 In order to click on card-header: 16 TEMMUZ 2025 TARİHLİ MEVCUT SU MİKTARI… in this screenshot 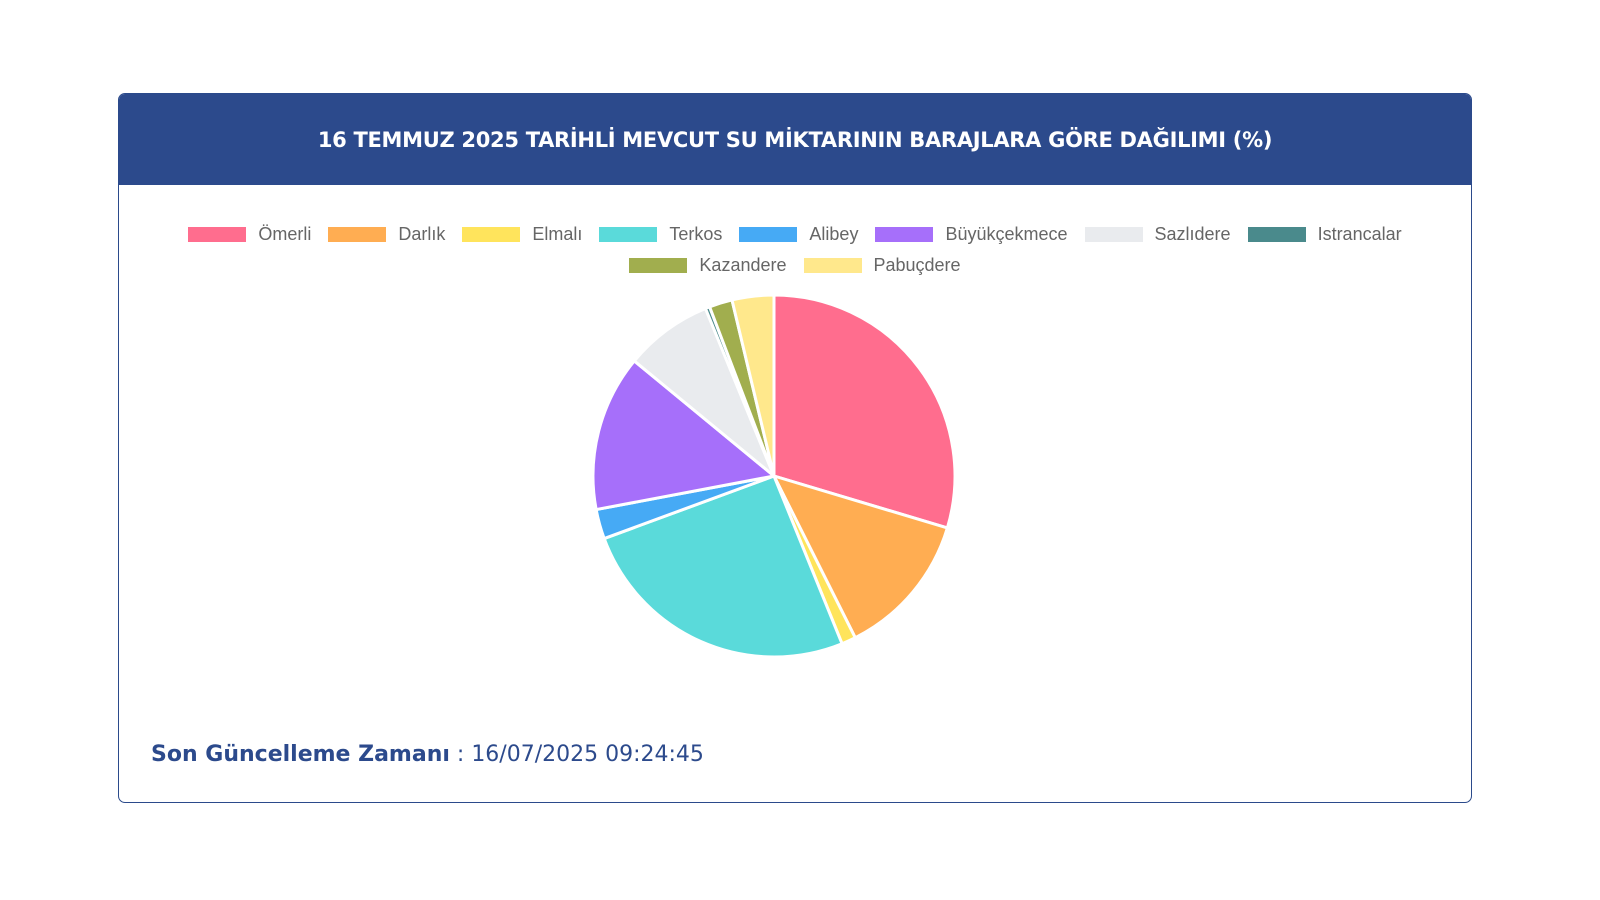, I will do `click(795, 139)`.